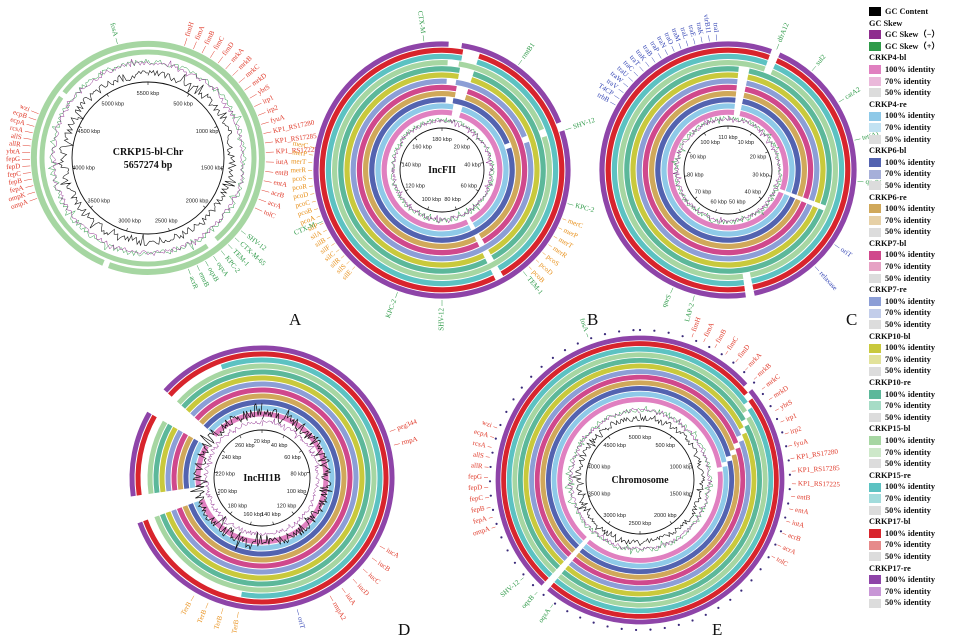 This screenshot has height=642, width=963. What do you see at coordinates (916, 603) in the screenshot?
I see `legend-item: 50% identity` at bounding box center [916, 603].